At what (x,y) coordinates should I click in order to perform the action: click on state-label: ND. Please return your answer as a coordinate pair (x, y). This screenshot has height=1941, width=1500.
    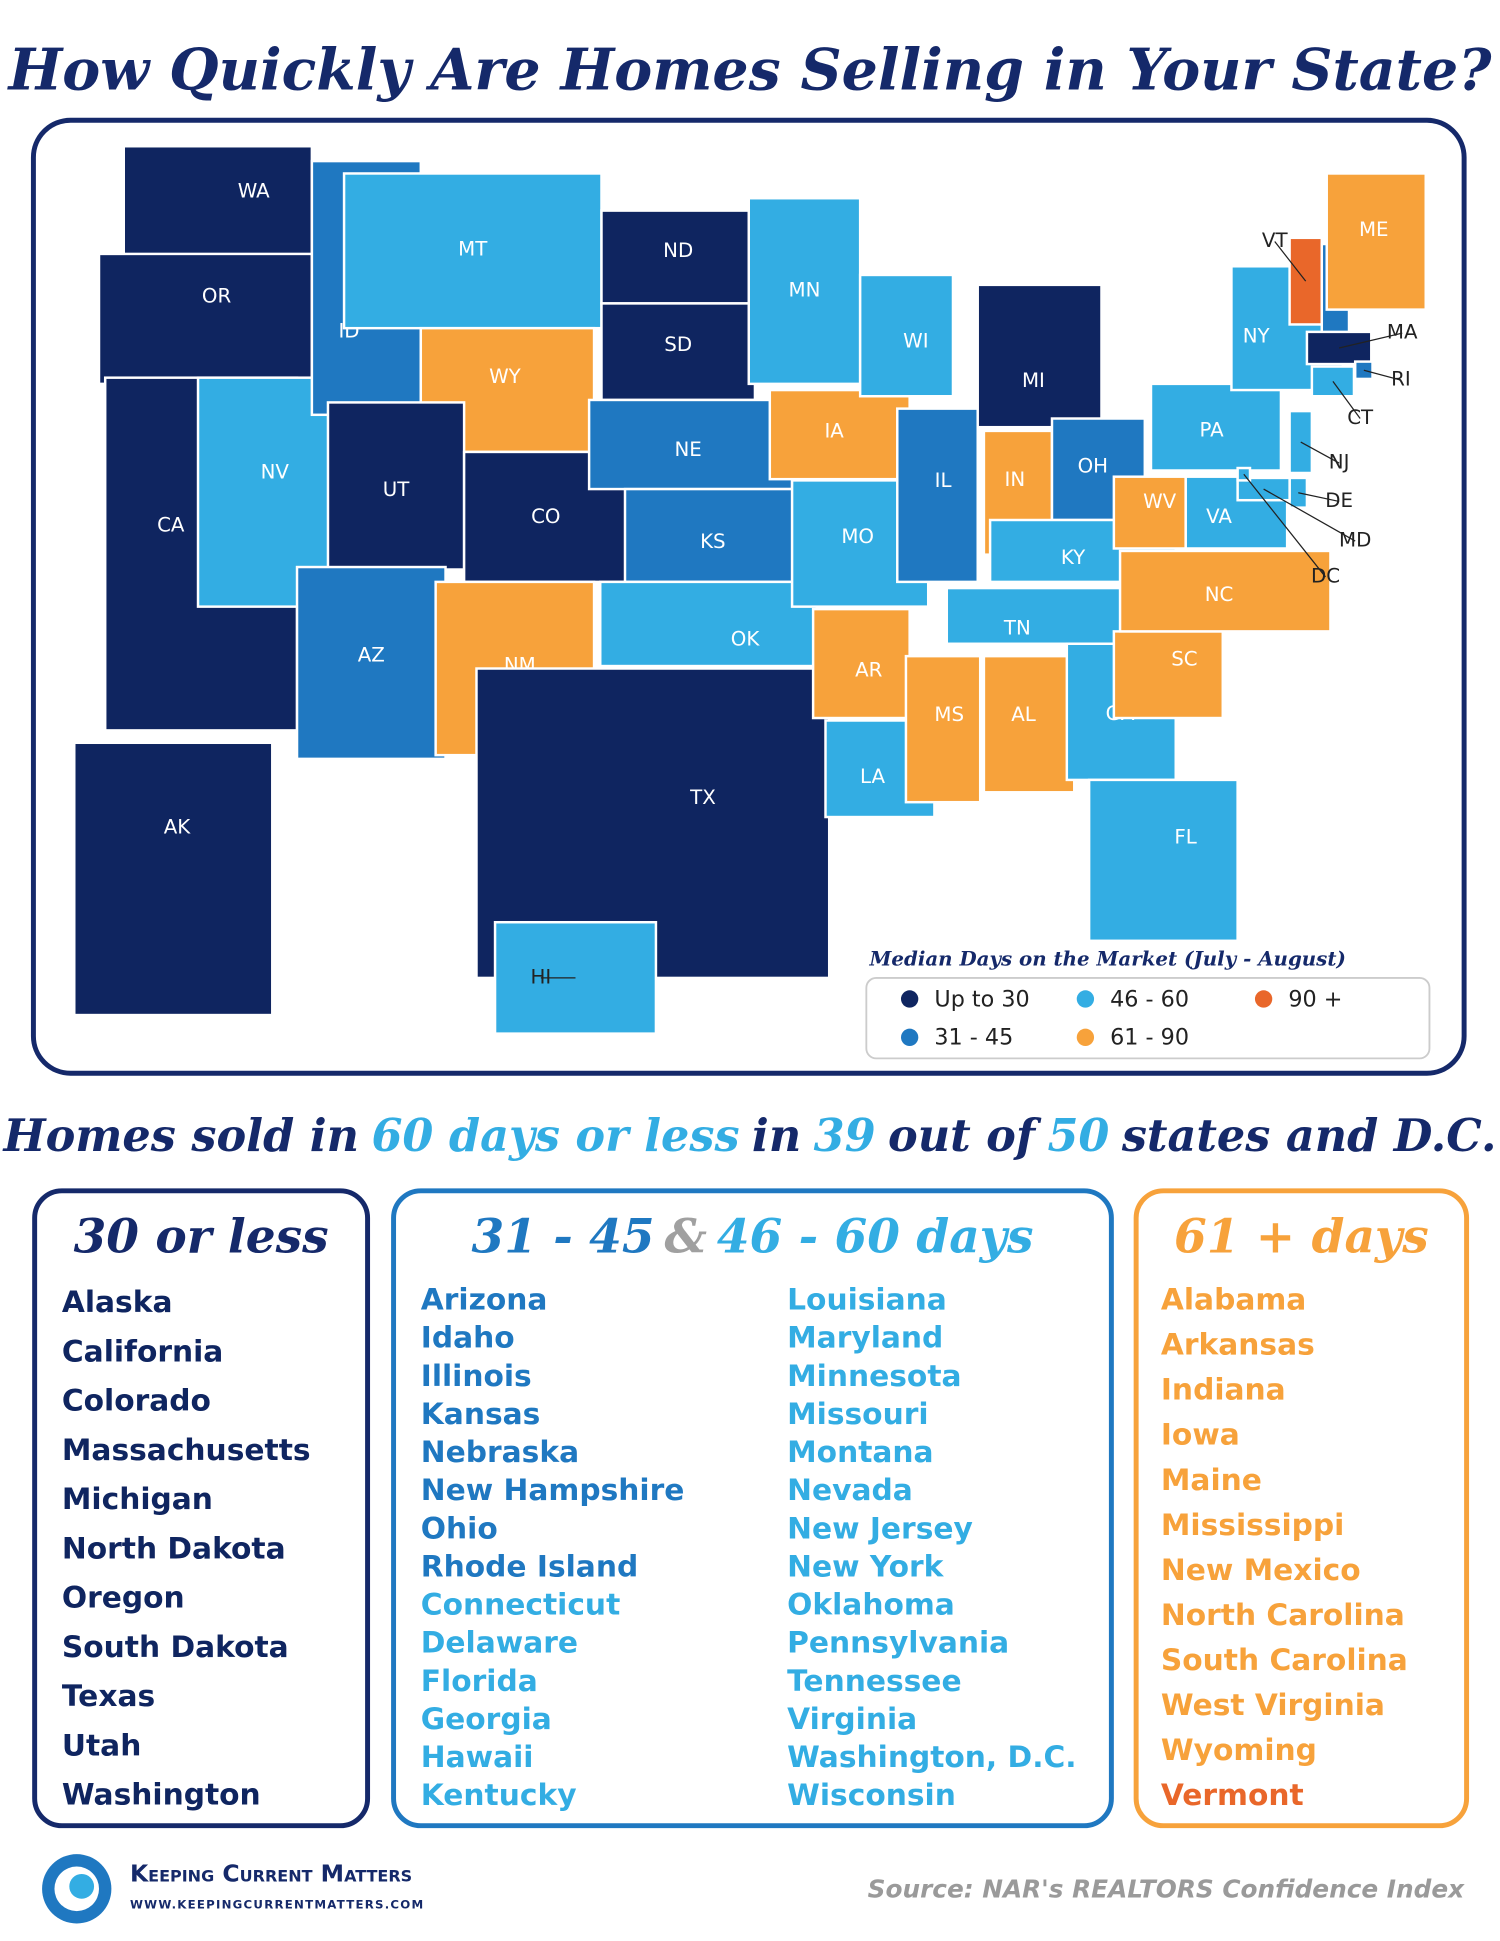
    Looking at the image, I should click on (678, 250).